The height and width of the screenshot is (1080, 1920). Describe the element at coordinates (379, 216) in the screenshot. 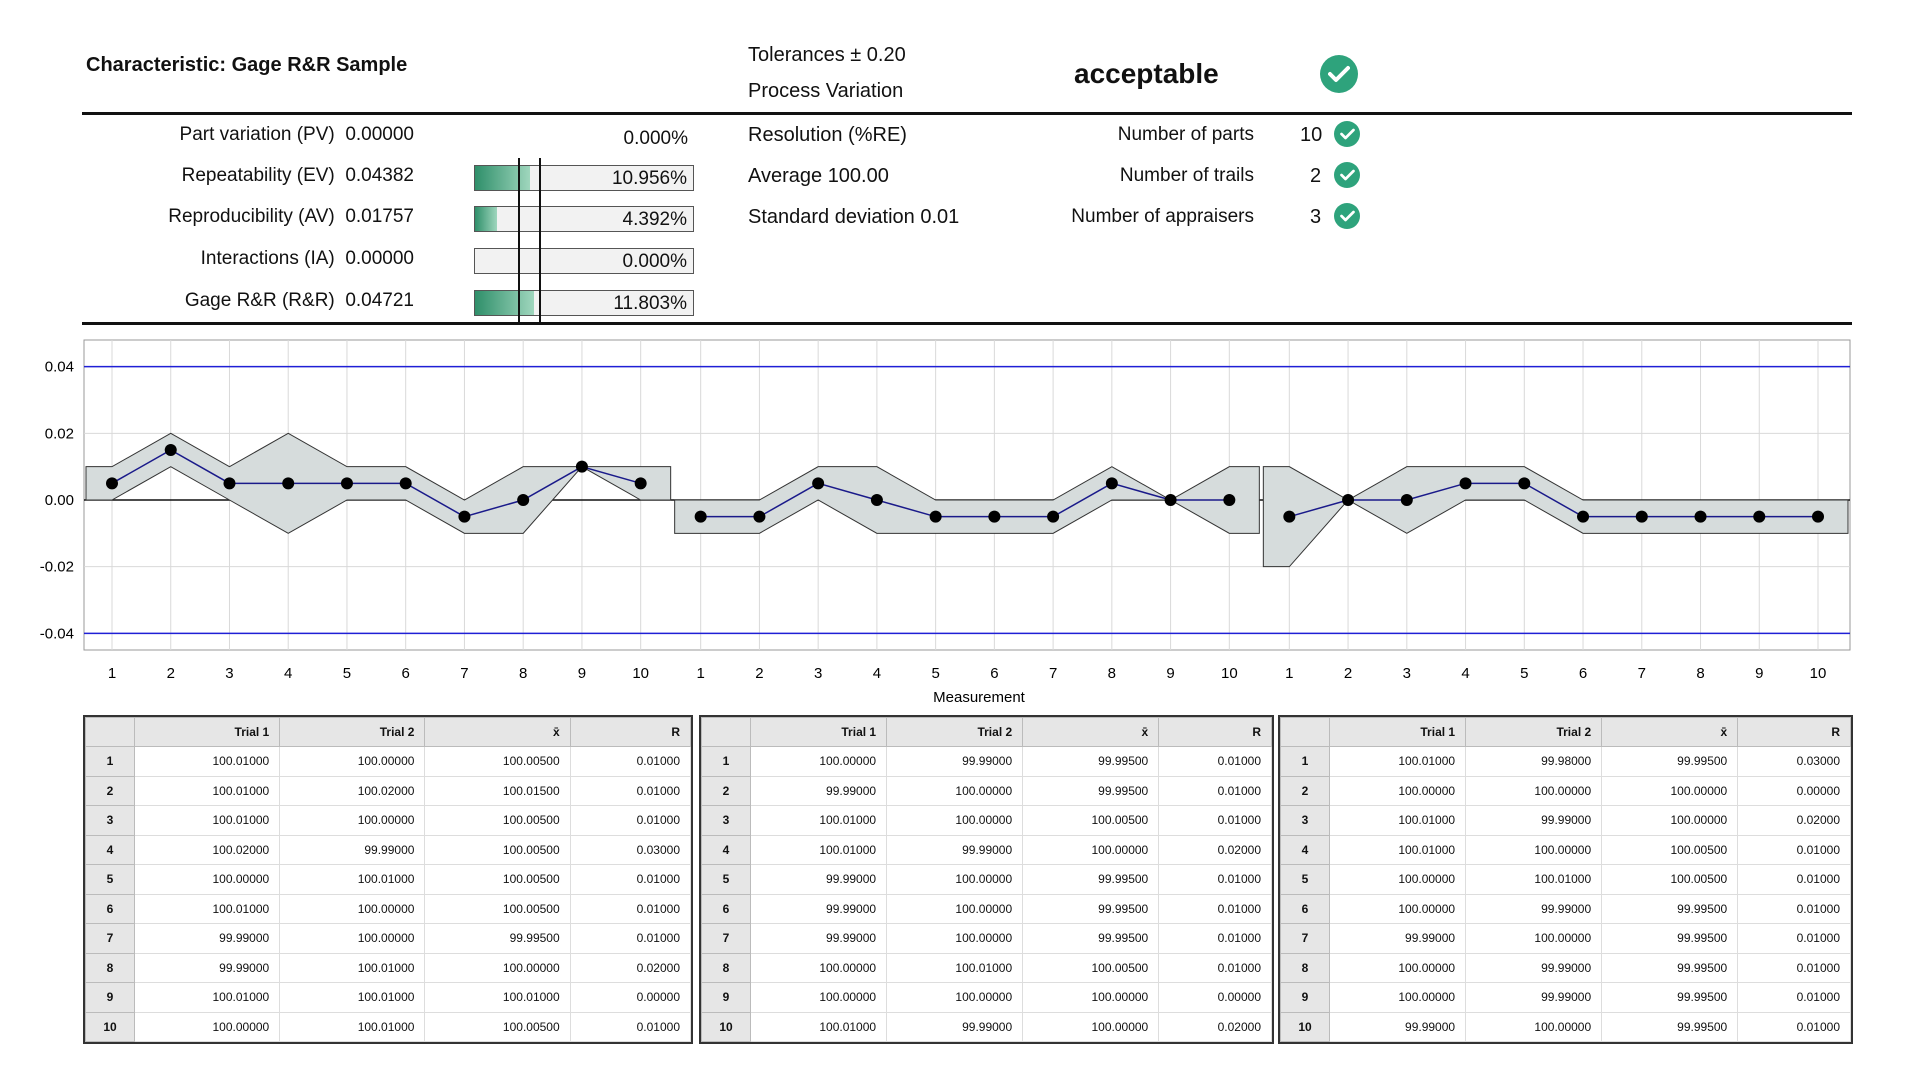

I see `metric-value: 0.01757` at that location.